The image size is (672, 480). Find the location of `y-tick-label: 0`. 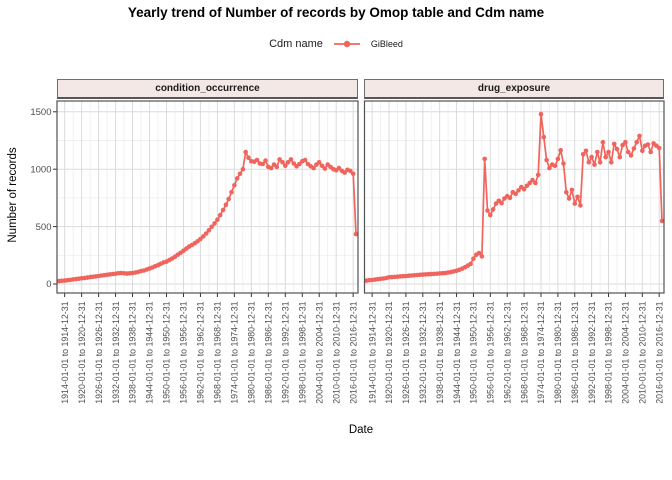

y-tick-label: 0 is located at coordinates (48, 284).